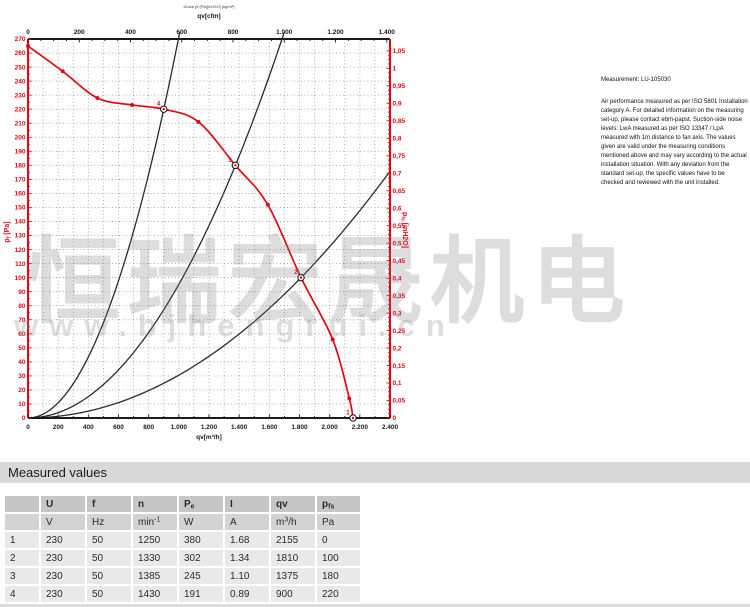 This screenshot has width=750, height=607. I want to click on table-header-cell: qv, so click(293, 504).